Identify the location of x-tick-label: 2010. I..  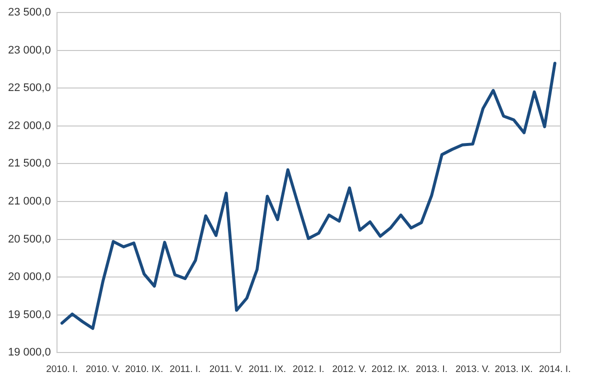
(62, 369).